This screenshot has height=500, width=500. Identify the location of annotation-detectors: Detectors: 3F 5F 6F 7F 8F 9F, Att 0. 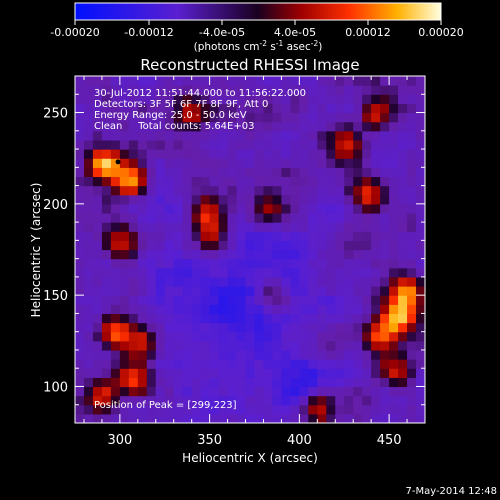
(181, 104).